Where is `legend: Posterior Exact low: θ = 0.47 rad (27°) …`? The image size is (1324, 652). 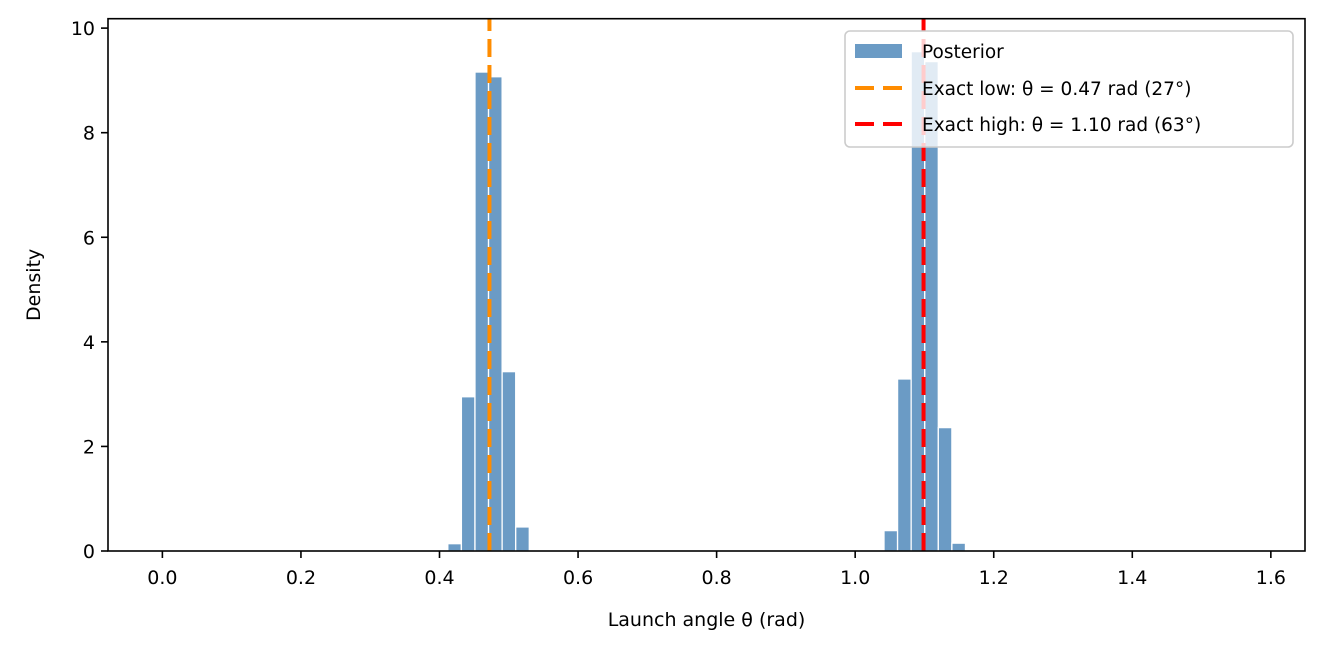 legend: Posterior Exact low: θ = 0.47 rad (27°) … is located at coordinates (1069, 89).